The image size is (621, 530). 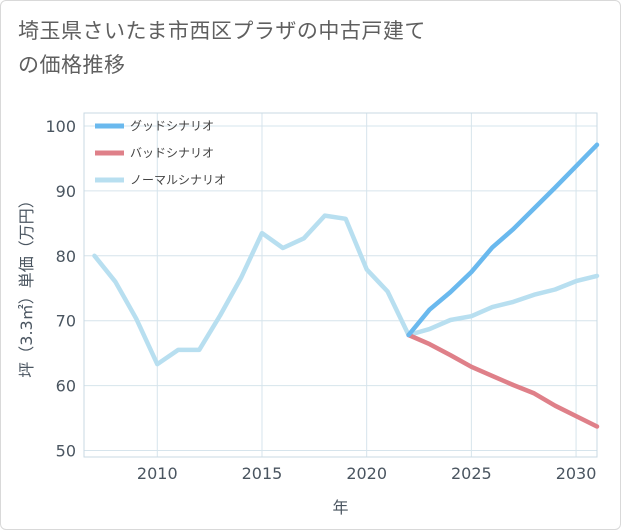 I want to click on x-tick-label: 2020, so click(x=366, y=473).